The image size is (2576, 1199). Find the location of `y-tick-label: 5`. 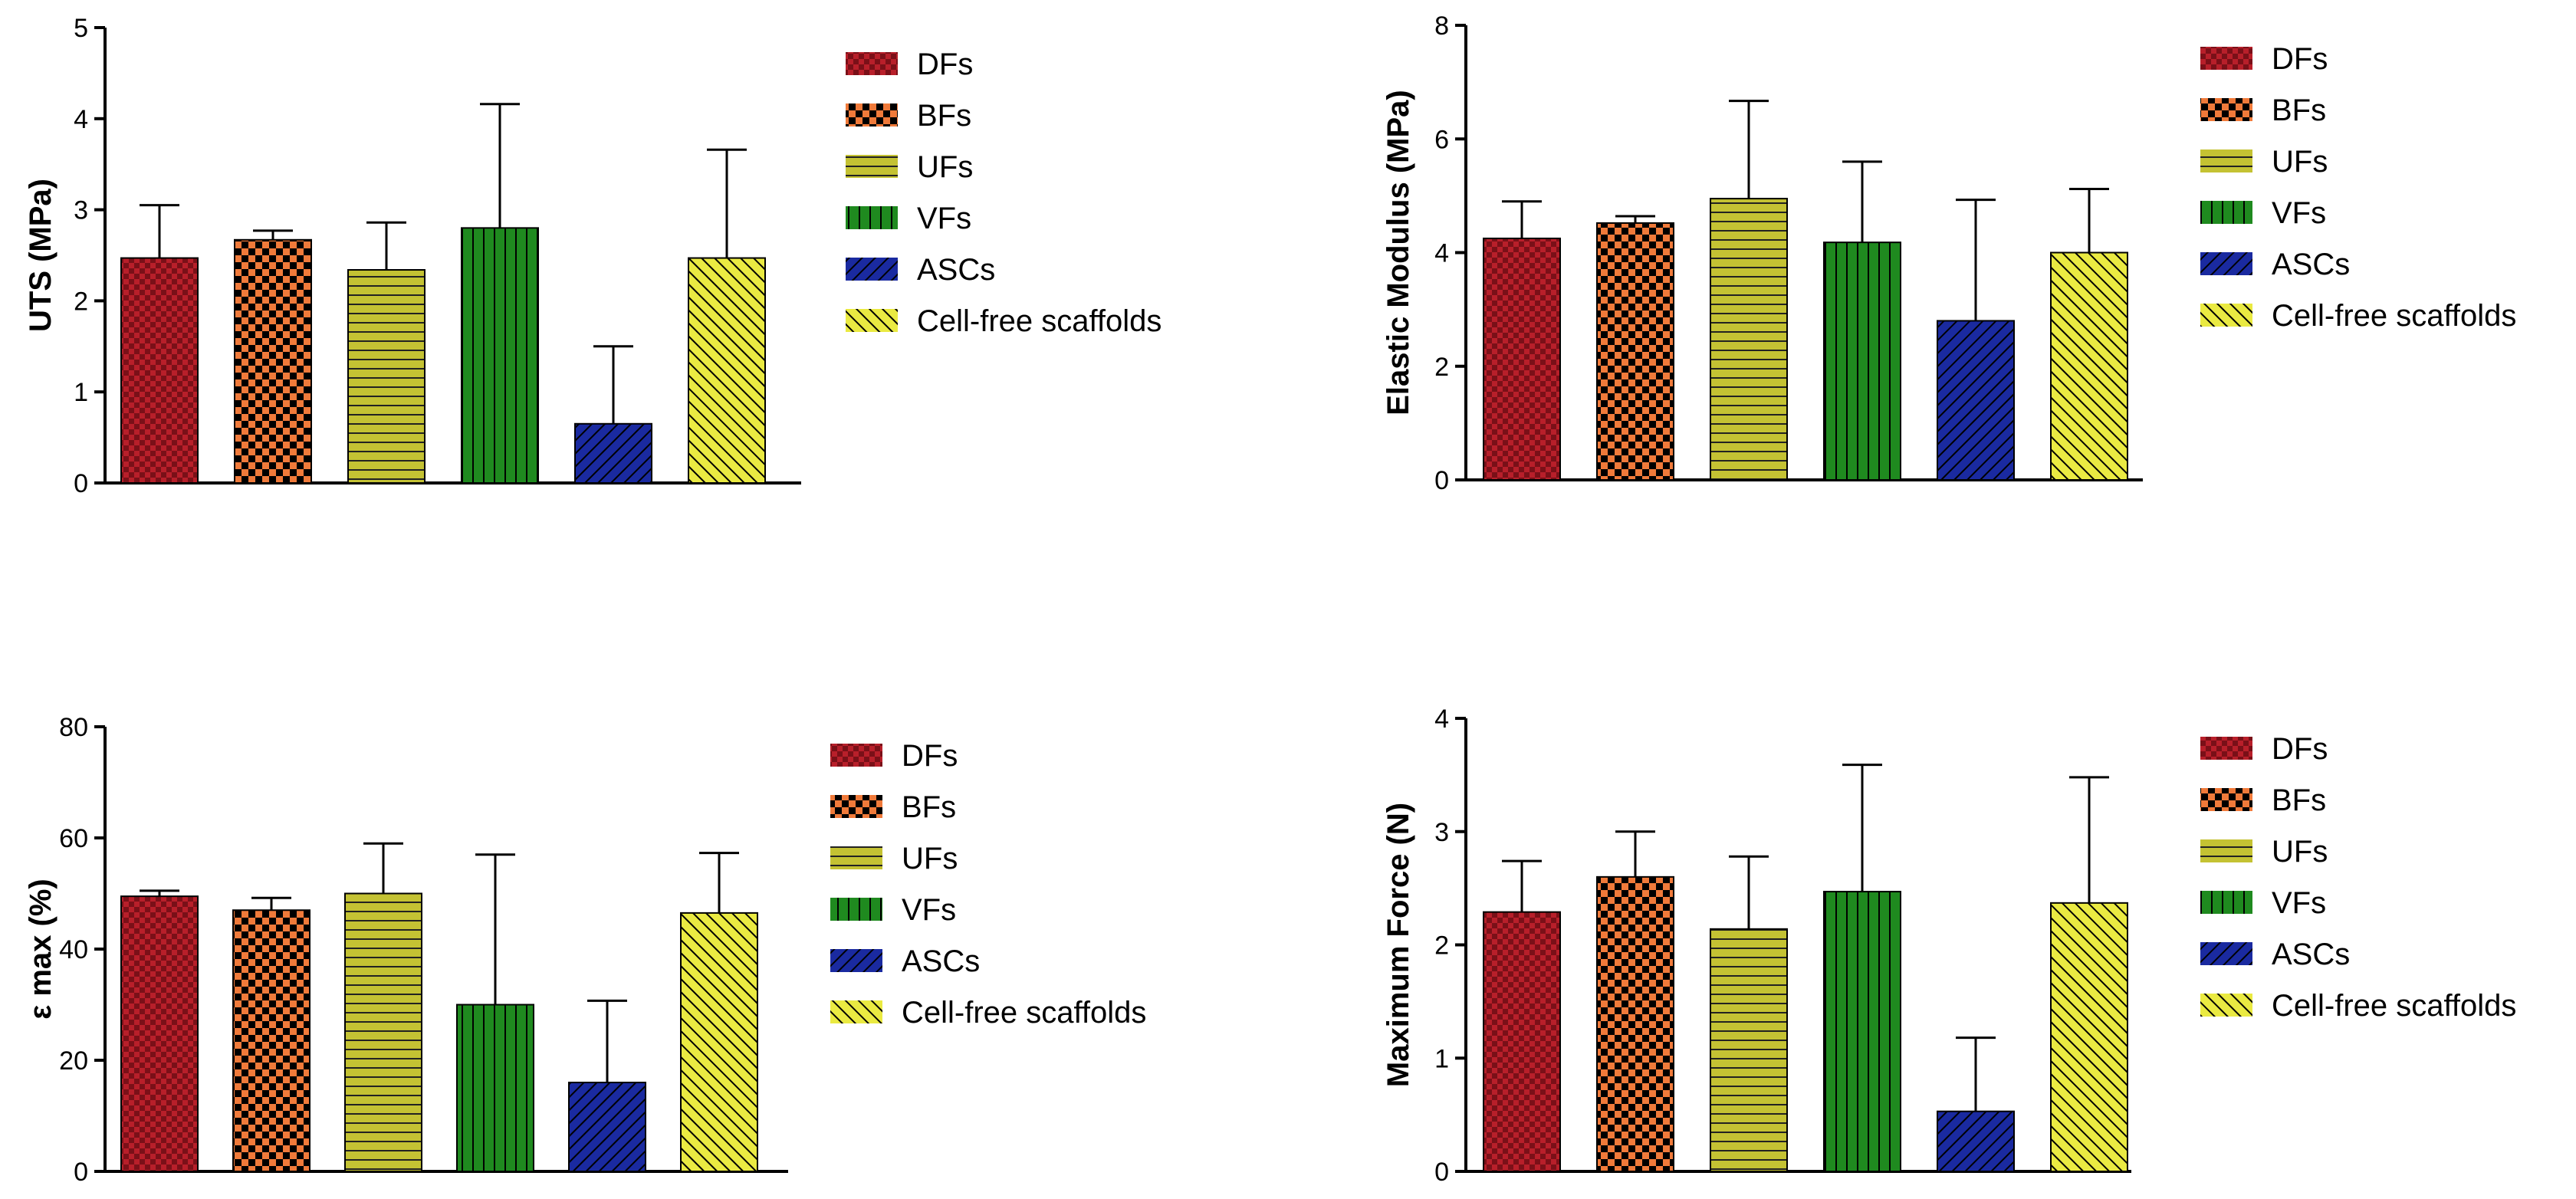

y-tick-label: 5 is located at coordinates (81, 28).